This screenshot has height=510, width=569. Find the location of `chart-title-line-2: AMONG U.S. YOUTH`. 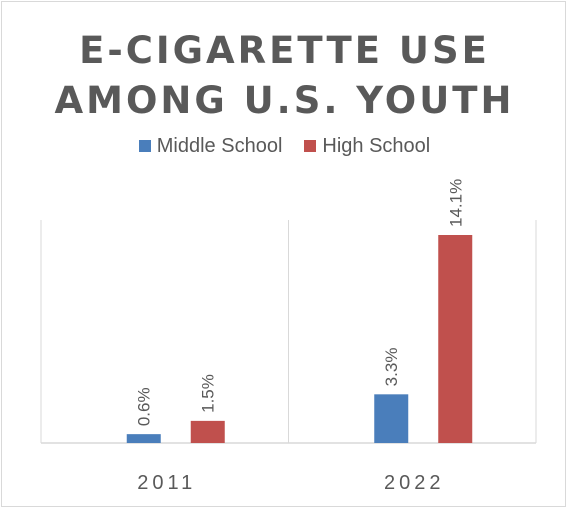

chart-title-line-2: AMONG U.S. YOUTH is located at coordinates (284, 100).